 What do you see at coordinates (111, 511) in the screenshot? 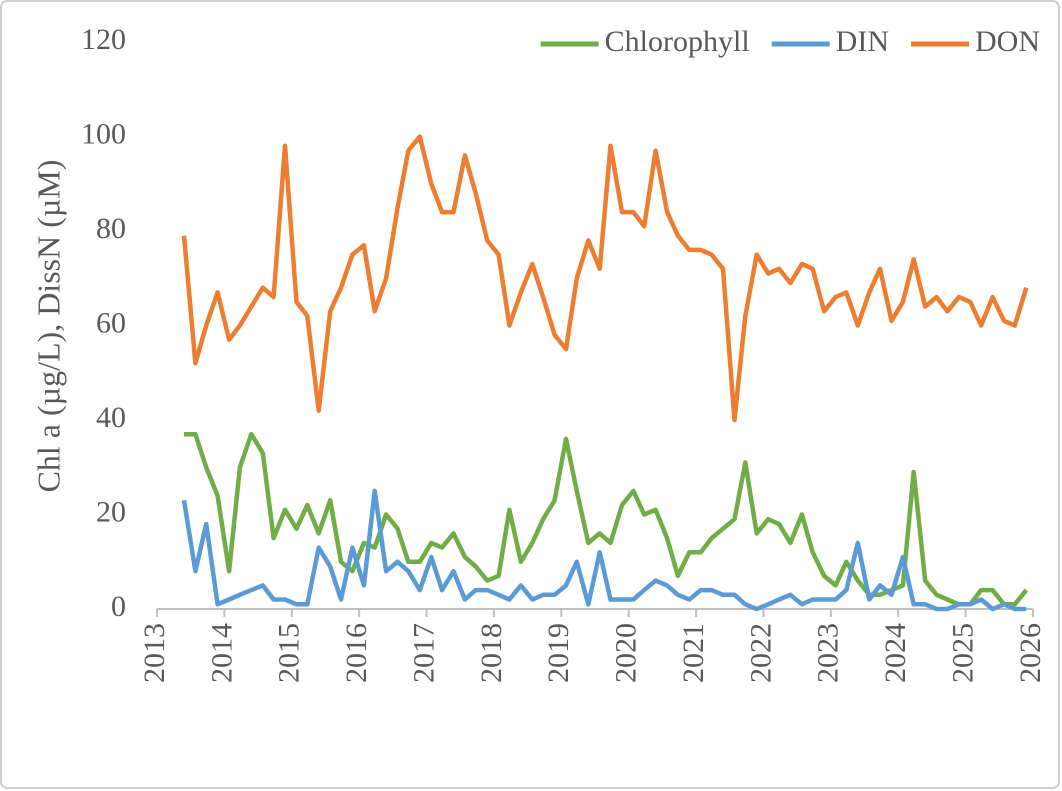
I see `y-tick-label: 20` at bounding box center [111, 511].